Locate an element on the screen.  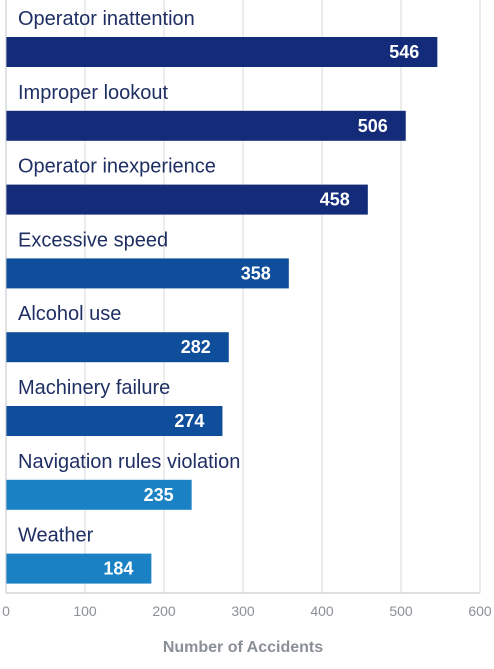
bar-value-label: 546 is located at coordinates (404, 52).